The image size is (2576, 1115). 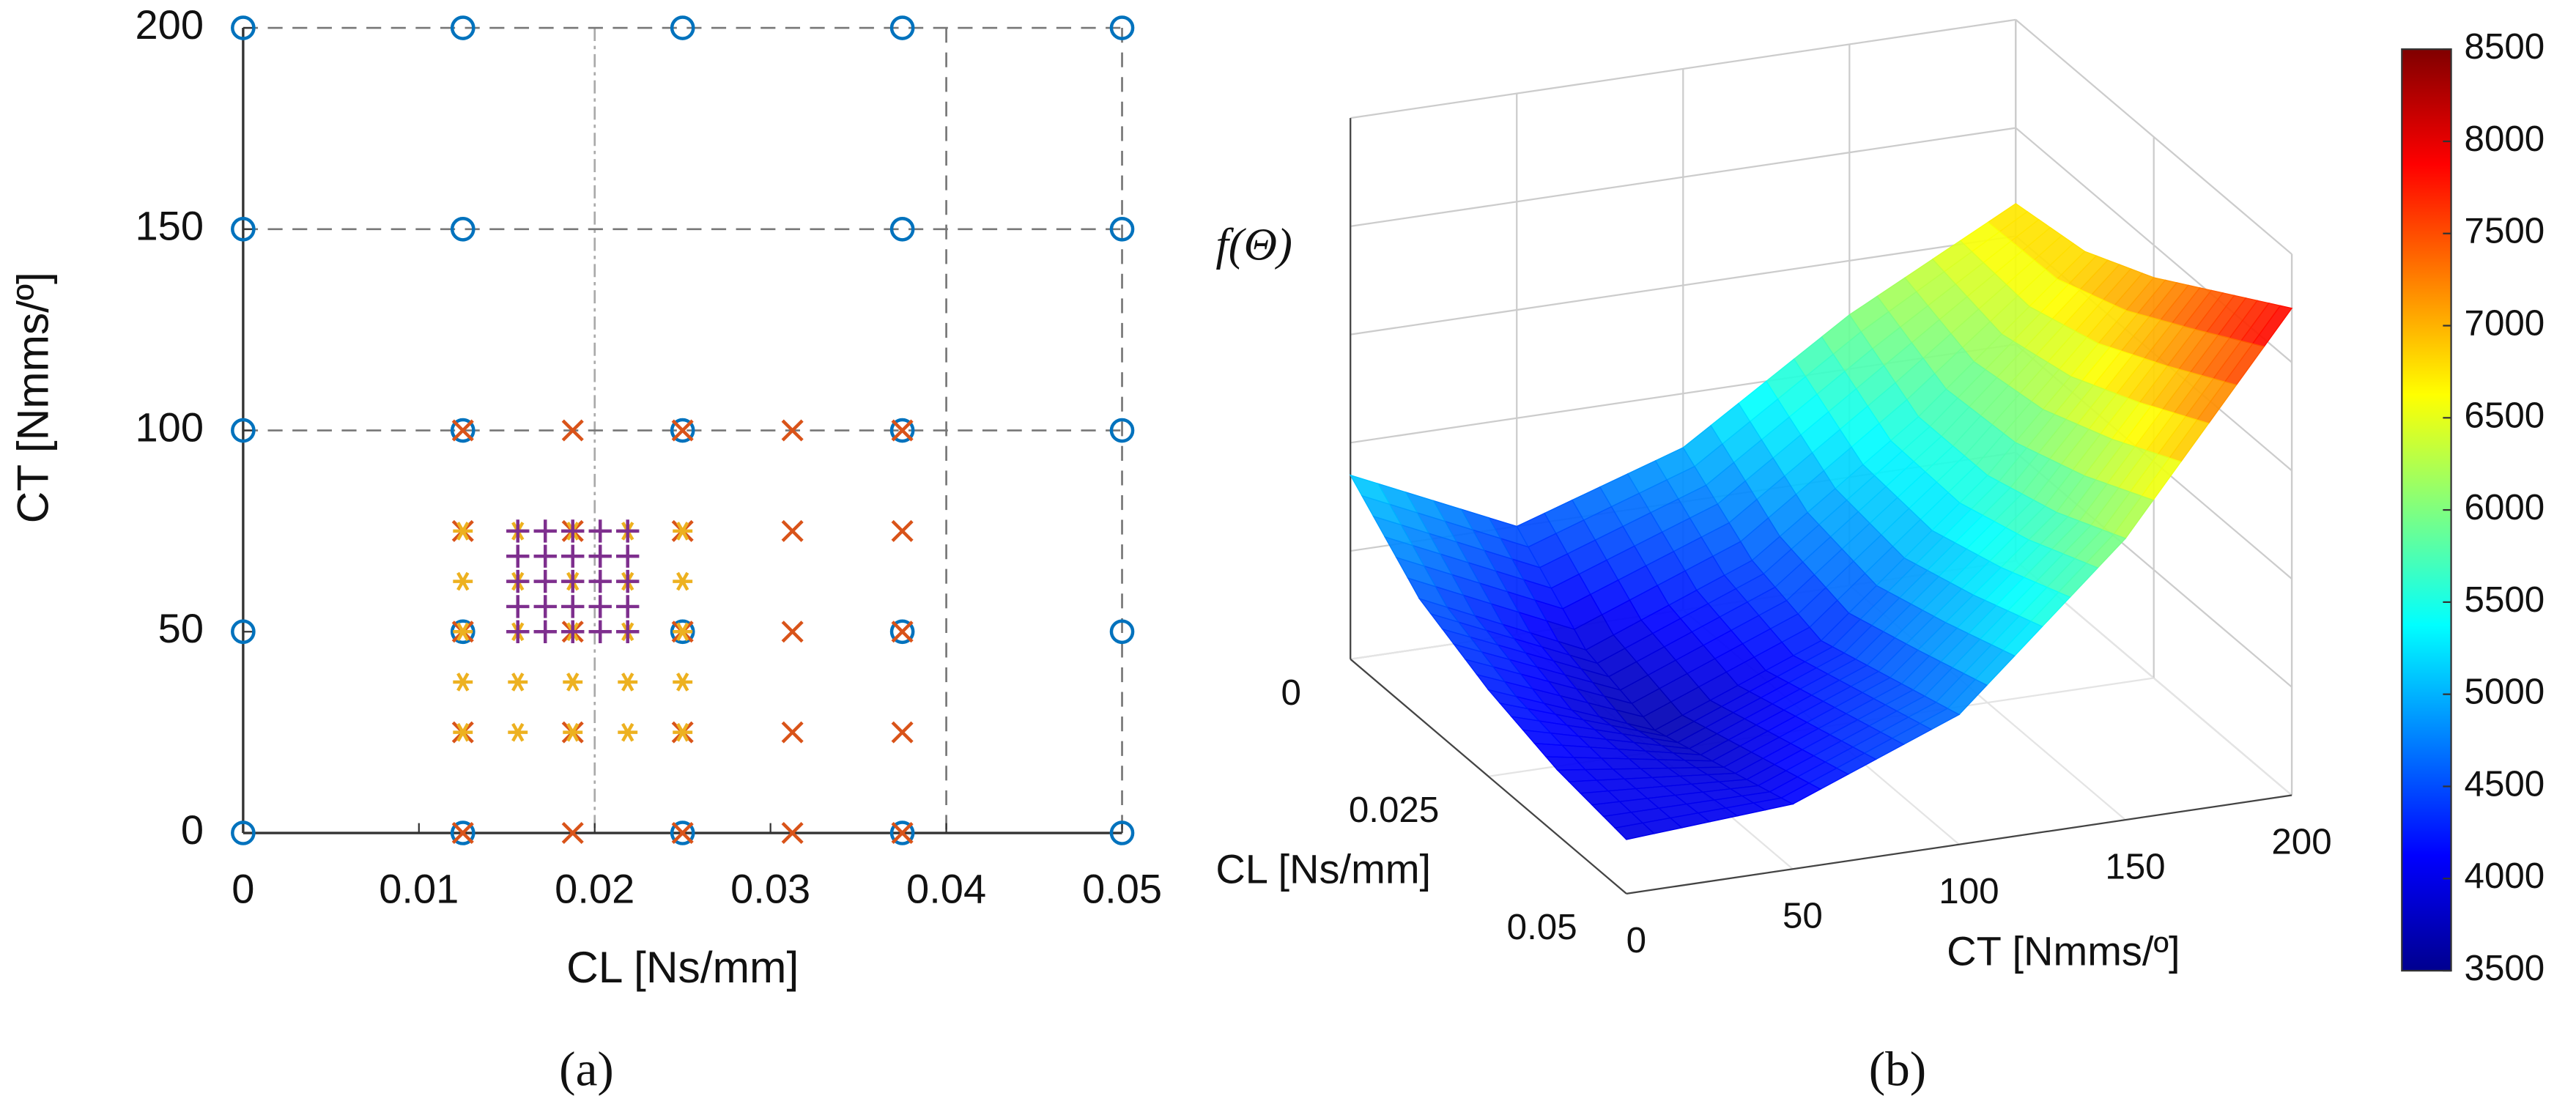 What do you see at coordinates (2505, 507) in the screenshot?
I see `colorbar-tick-label: 6000` at bounding box center [2505, 507].